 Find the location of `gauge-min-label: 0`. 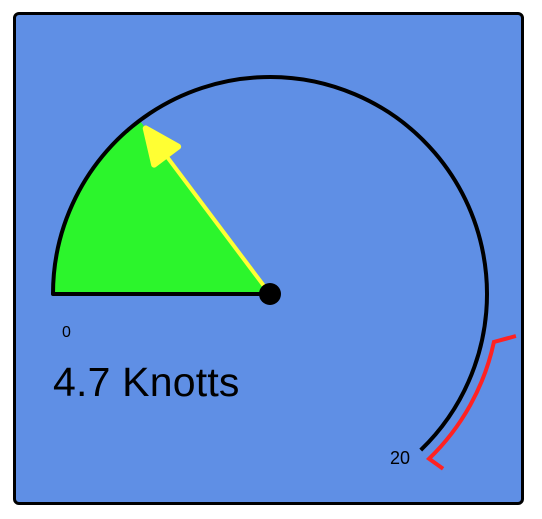

gauge-min-label: 0 is located at coordinates (66, 332).